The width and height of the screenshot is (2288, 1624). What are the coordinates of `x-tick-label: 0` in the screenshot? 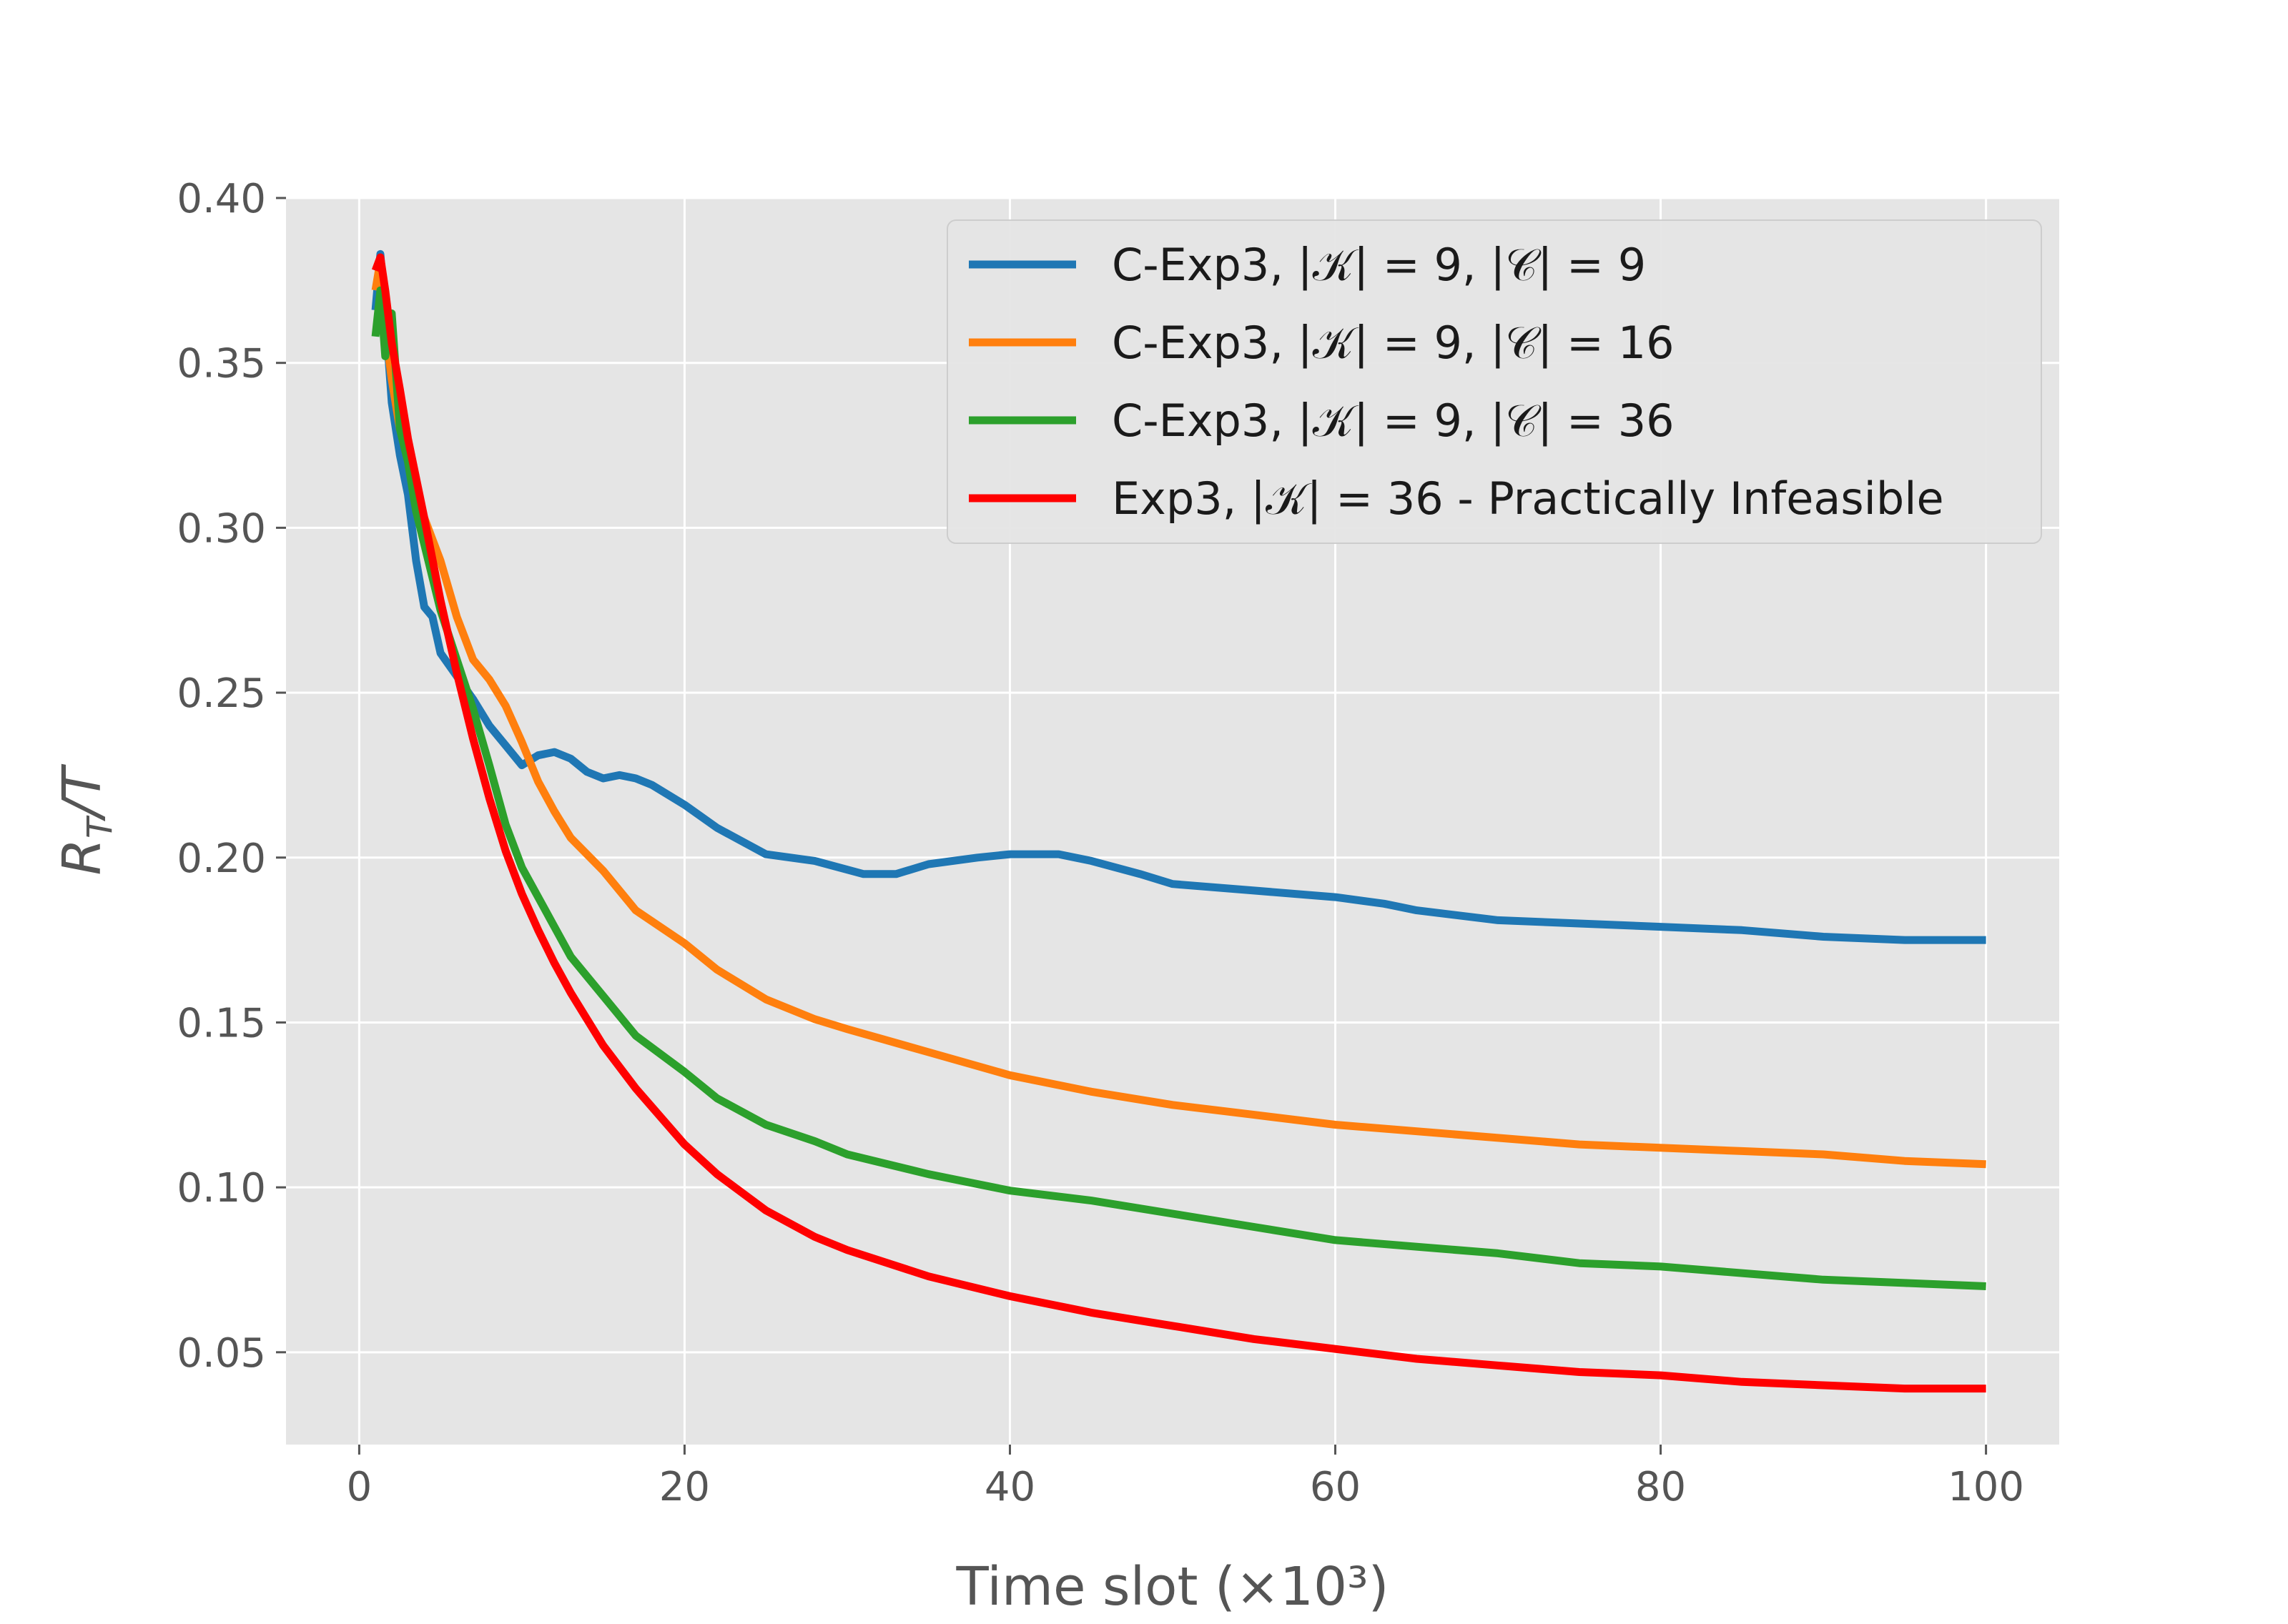 It's located at (360, 1487).